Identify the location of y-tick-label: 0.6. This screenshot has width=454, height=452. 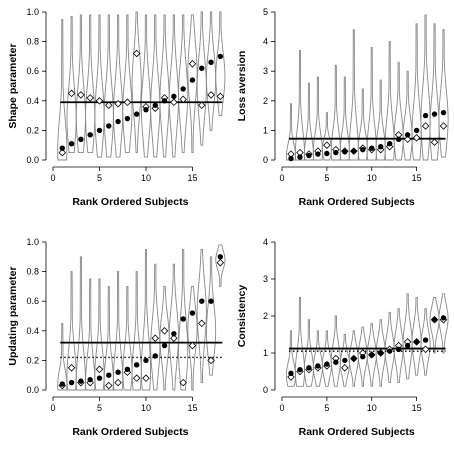
(32, 71).